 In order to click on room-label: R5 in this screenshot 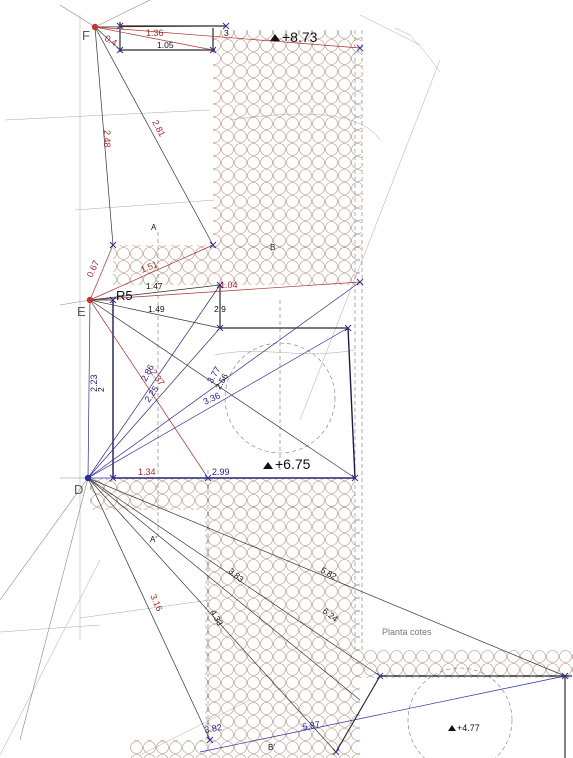, I will do `click(124, 295)`.